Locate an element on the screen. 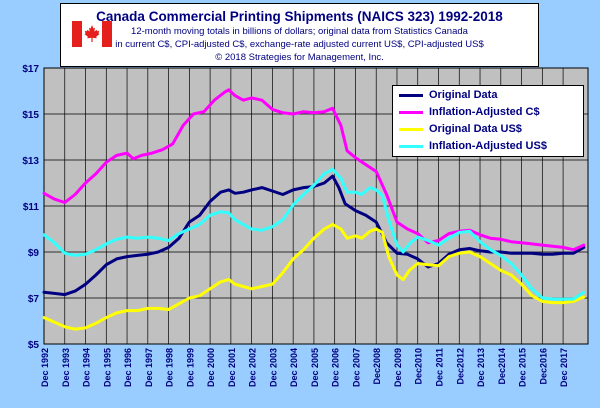 Image resolution: width=600 pixels, height=408 pixels. legend-label: Original Data is located at coordinates (463, 95).